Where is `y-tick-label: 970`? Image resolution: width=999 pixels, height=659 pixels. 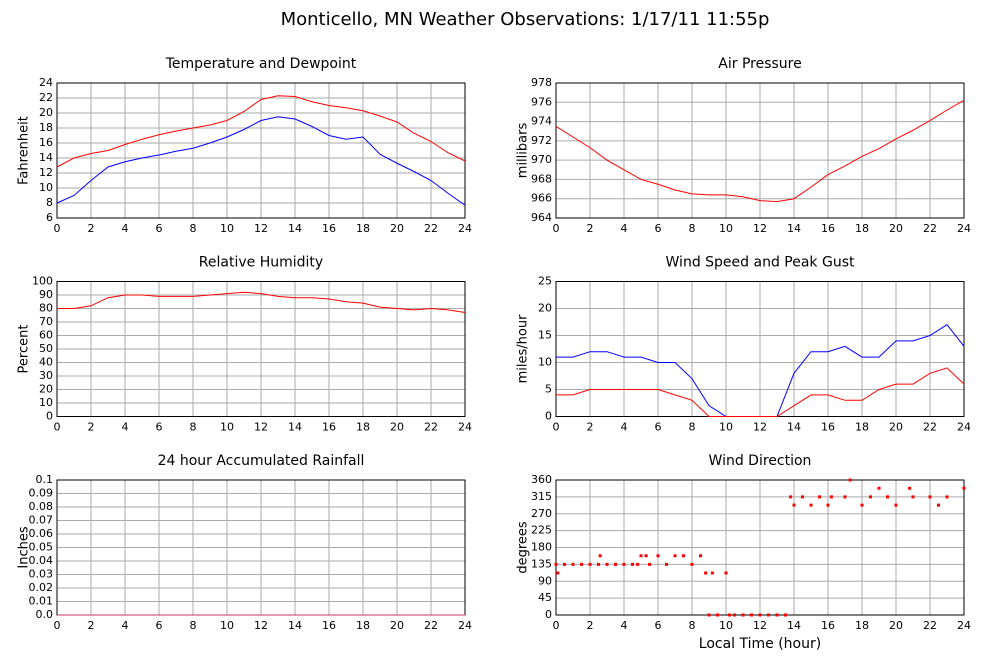 y-tick-label: 970 is located at coordinates (541, 159).